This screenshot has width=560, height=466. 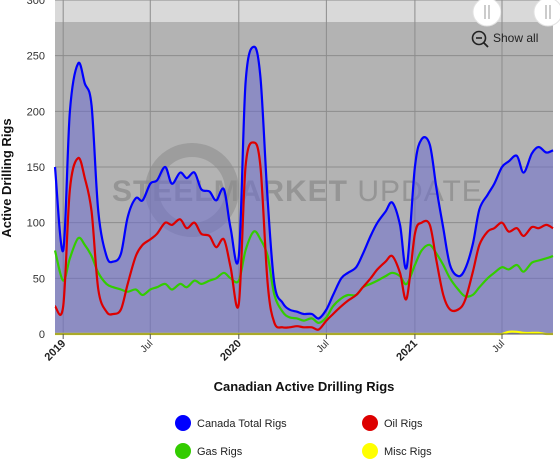 What do you see at coordinates (242, 424) in the screenshot?
I see `legend-label: Canada Total Rigs` at bounding box center [242, 424].